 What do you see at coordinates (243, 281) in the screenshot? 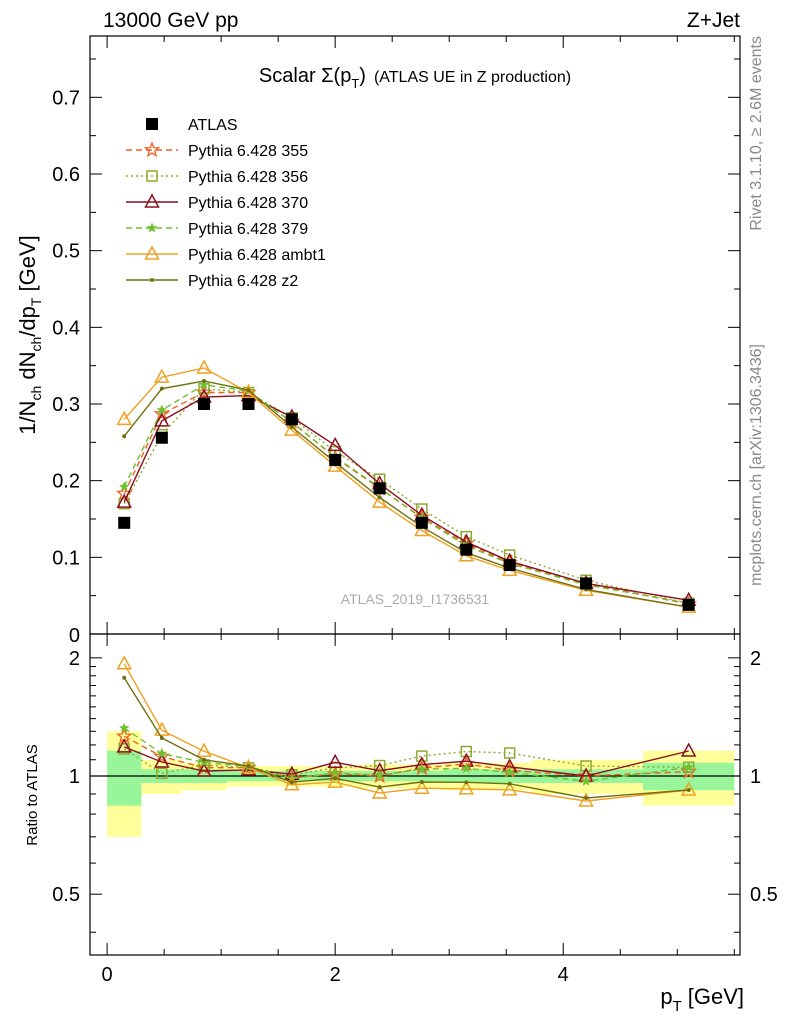
I see `legend-label: Pythia 6.428 z2` at bounding box center [243, 281].